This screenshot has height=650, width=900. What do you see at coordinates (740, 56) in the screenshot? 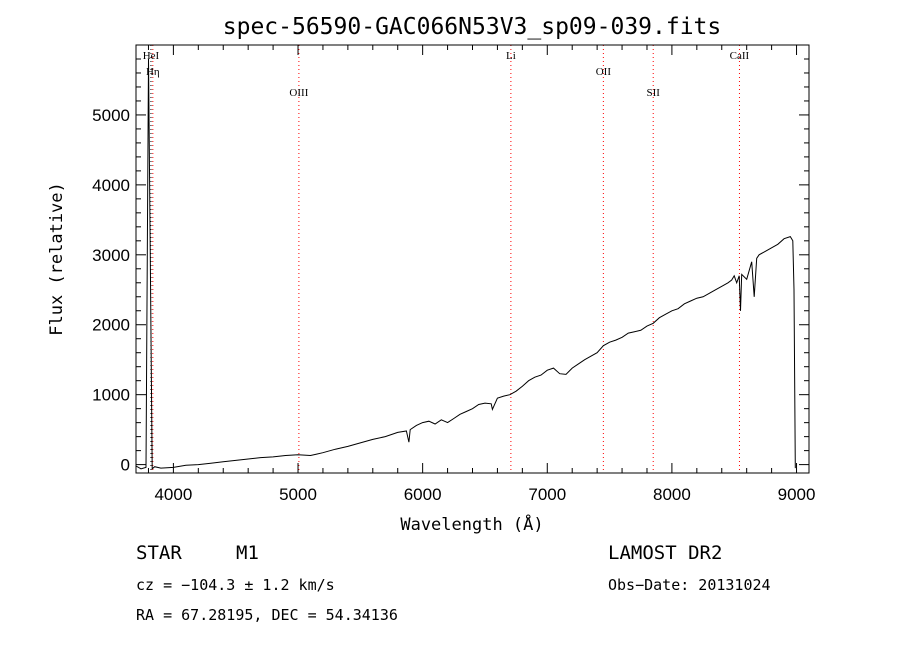
I see `line-label-caii: CaII` at bounding box center [740, 56].